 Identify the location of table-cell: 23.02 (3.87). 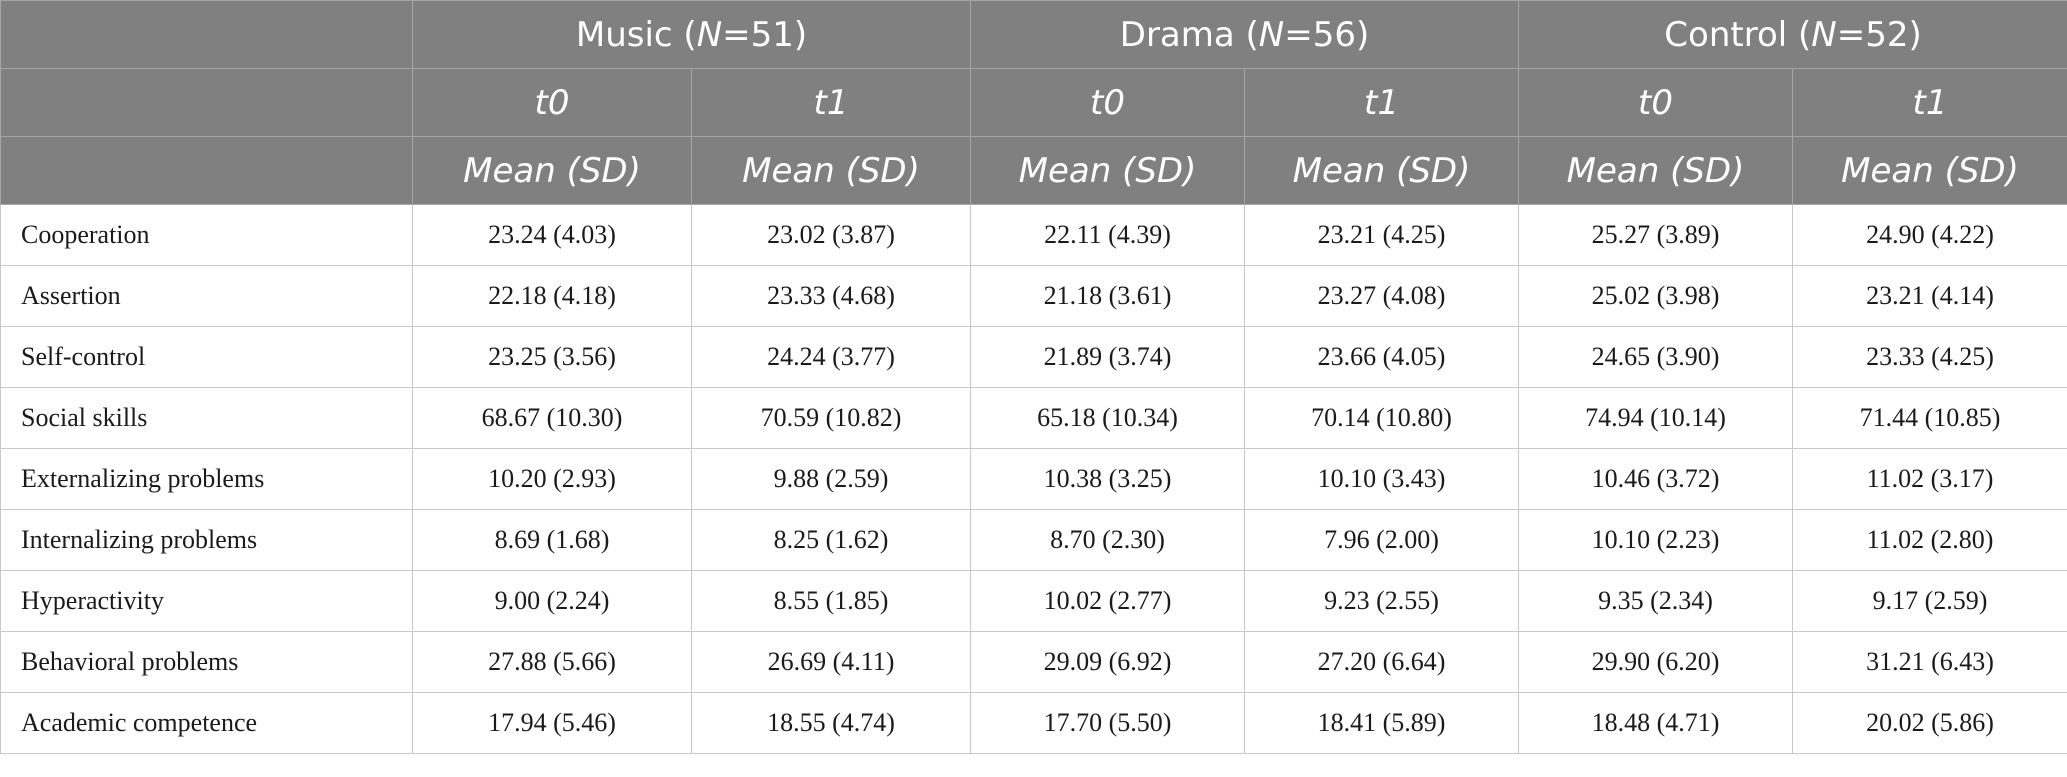
(831, 235).